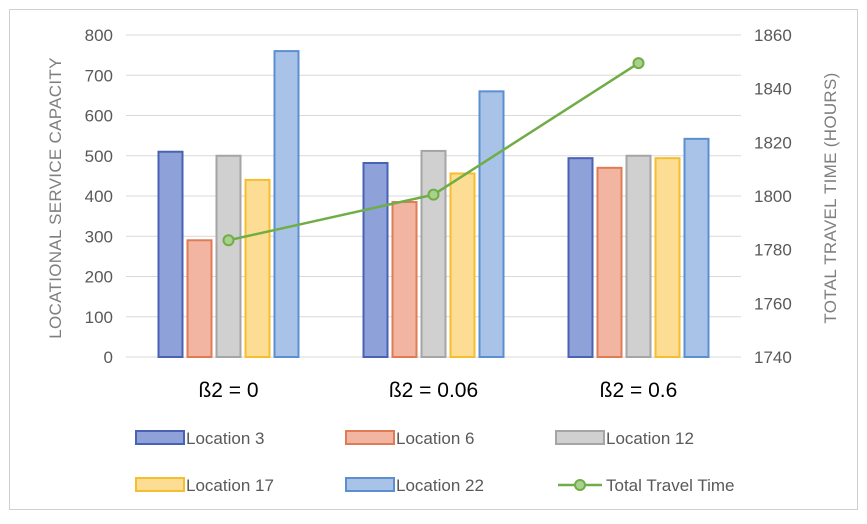 Image resolution: width=867 pixels, height=524 pixels. I want to click on y-tick-label: 500, so click(99, 156).